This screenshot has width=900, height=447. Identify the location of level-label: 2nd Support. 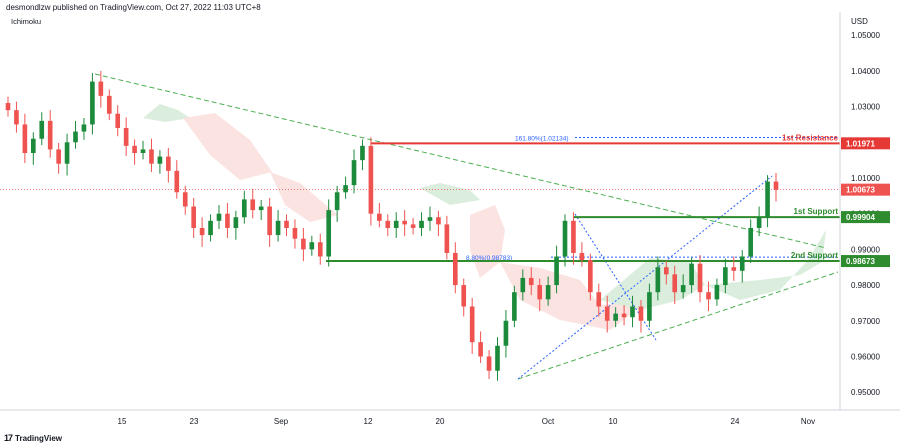
(814, 255).